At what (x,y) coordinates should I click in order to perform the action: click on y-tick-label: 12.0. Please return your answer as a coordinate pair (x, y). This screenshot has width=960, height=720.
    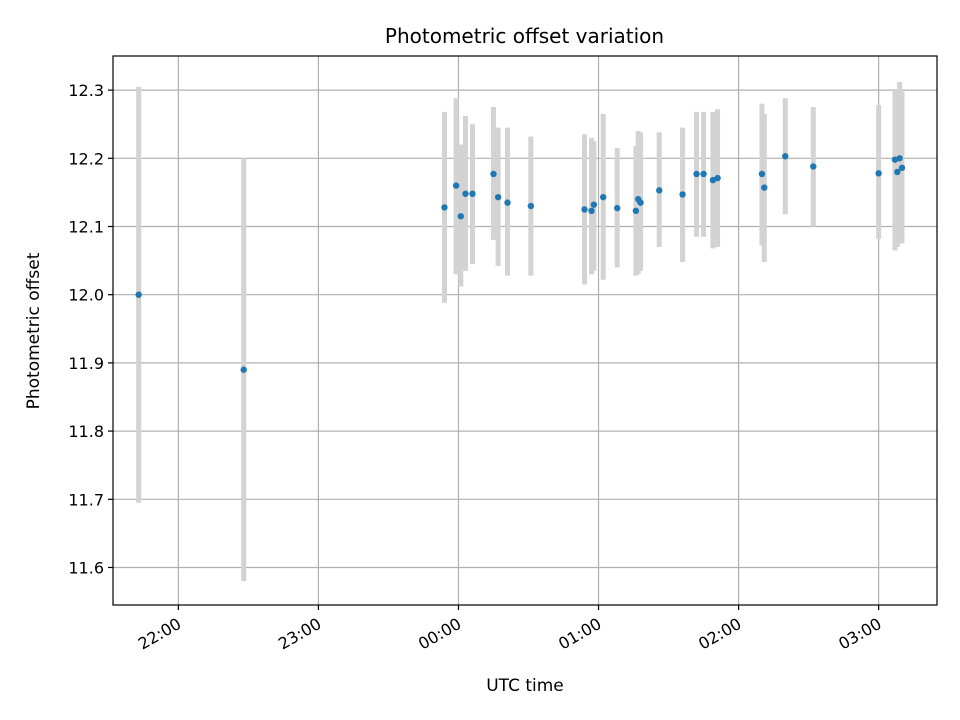
    Looking at the image, I should click on (86, 295).